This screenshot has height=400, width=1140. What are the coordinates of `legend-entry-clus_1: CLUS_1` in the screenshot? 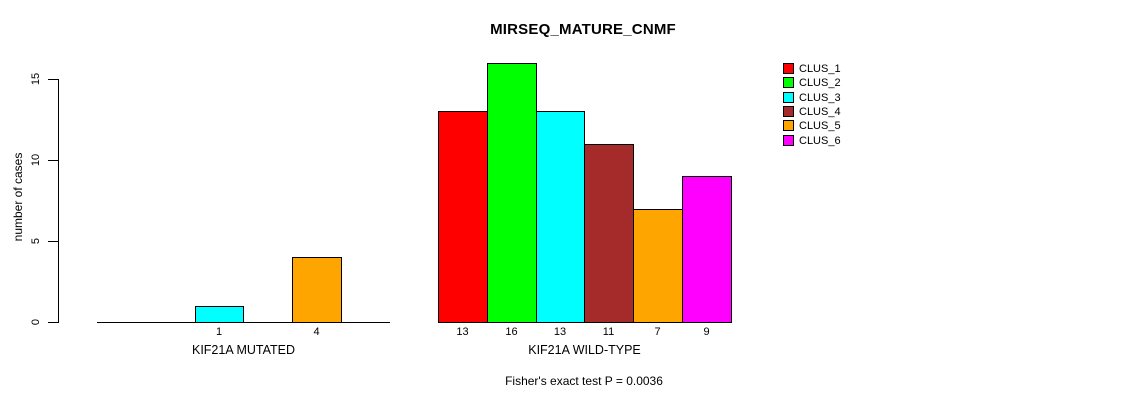 It's located at (812, 68).